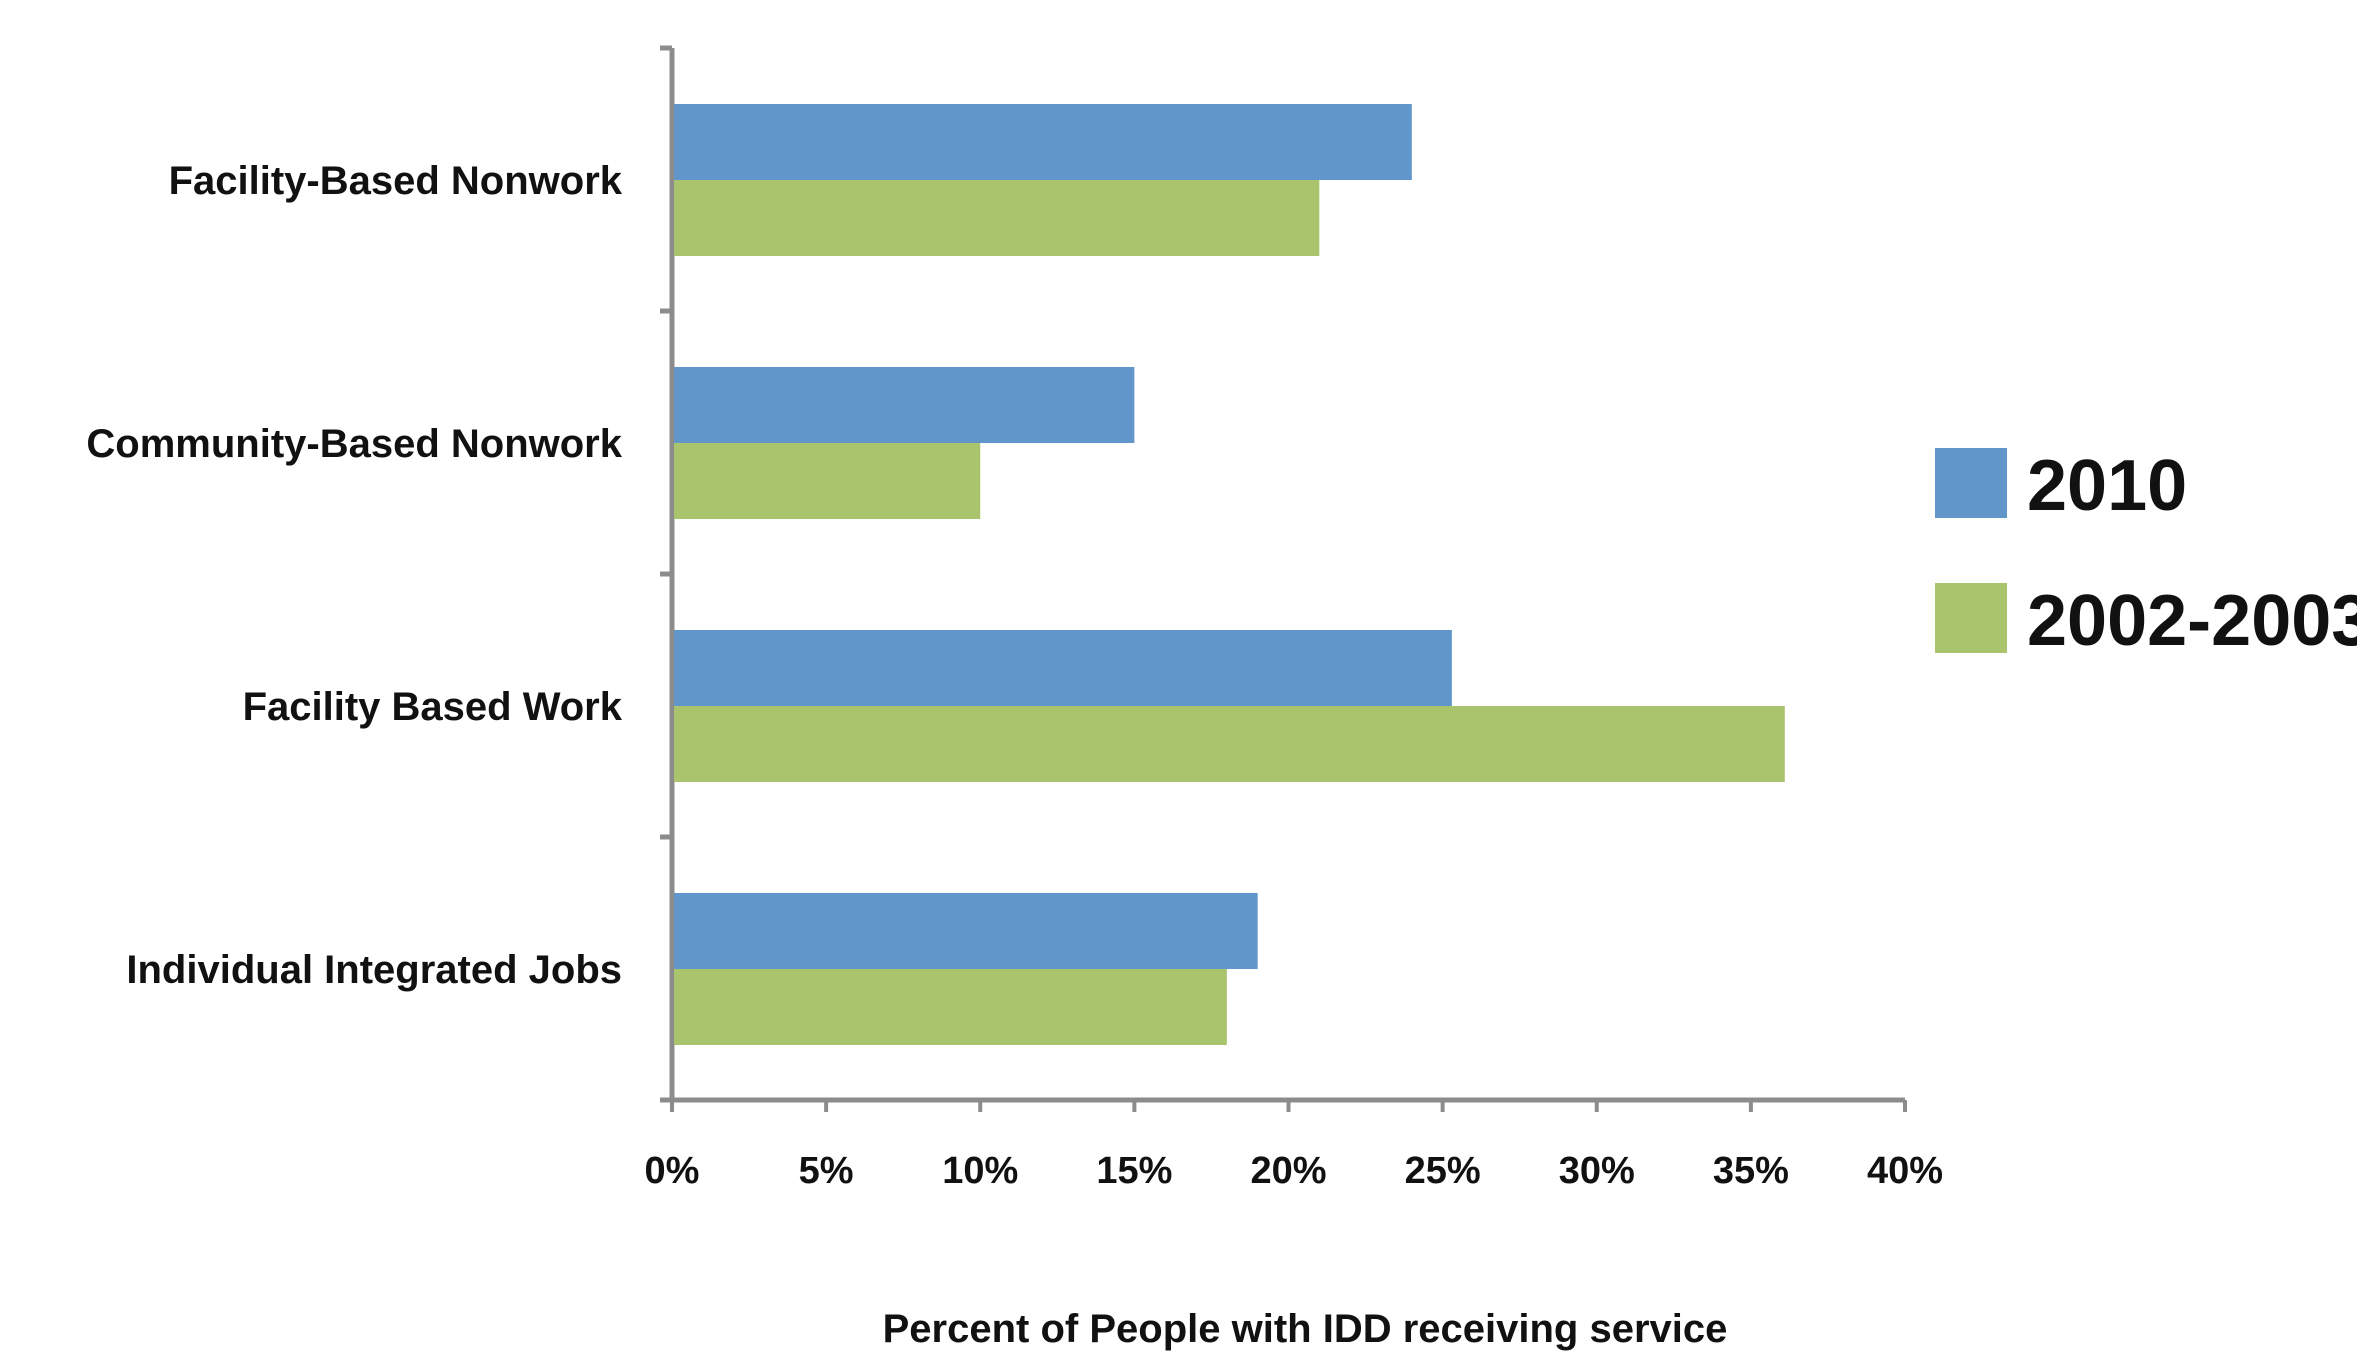 This screenshot has height=1357, width=2357. What do you see at coordinates (1905, 1171) in the screenshot?
I see `x-tick-label: 40%` at bounding box center [1905, 1171].